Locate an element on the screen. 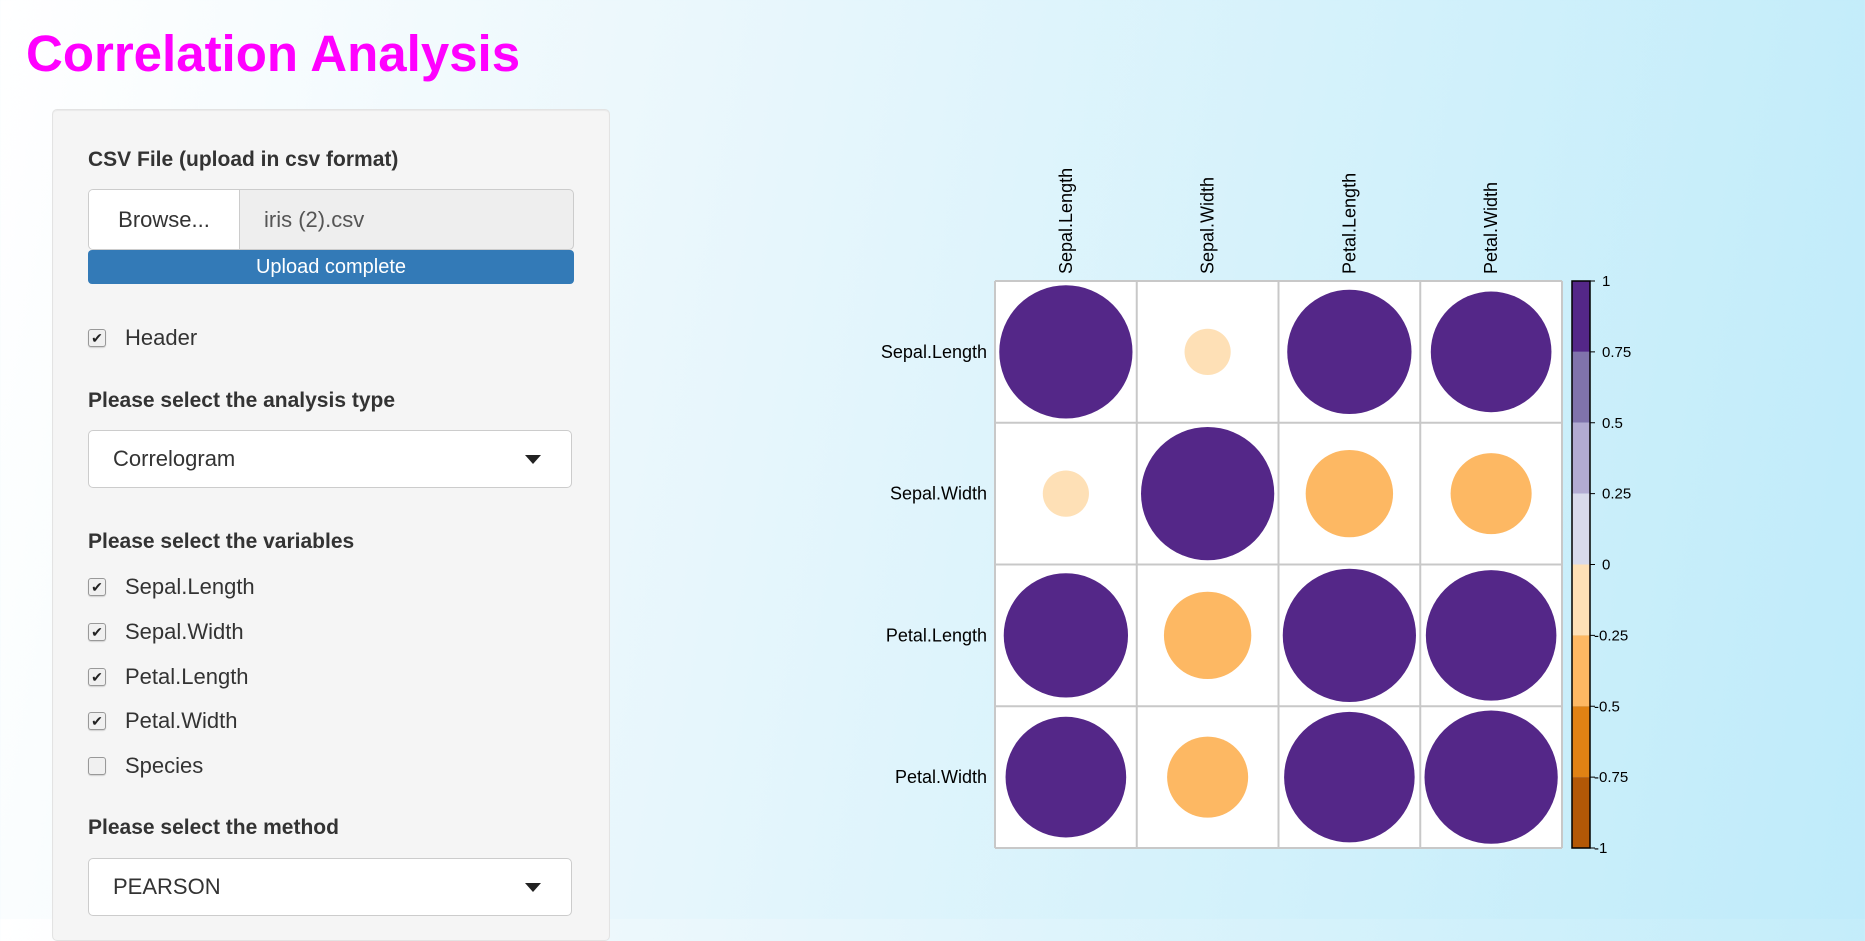  method-select: PEARSON is located at coordinates (330, 887).